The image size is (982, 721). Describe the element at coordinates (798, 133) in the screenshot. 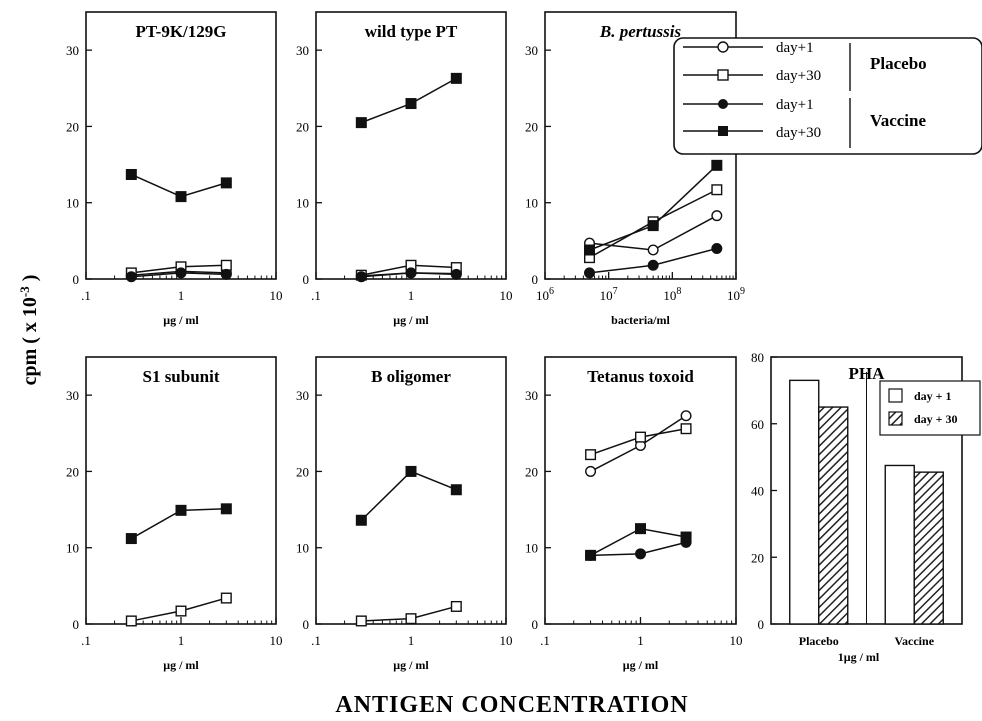

I see `legend-label-vaccine-day30: day+30` at that location.